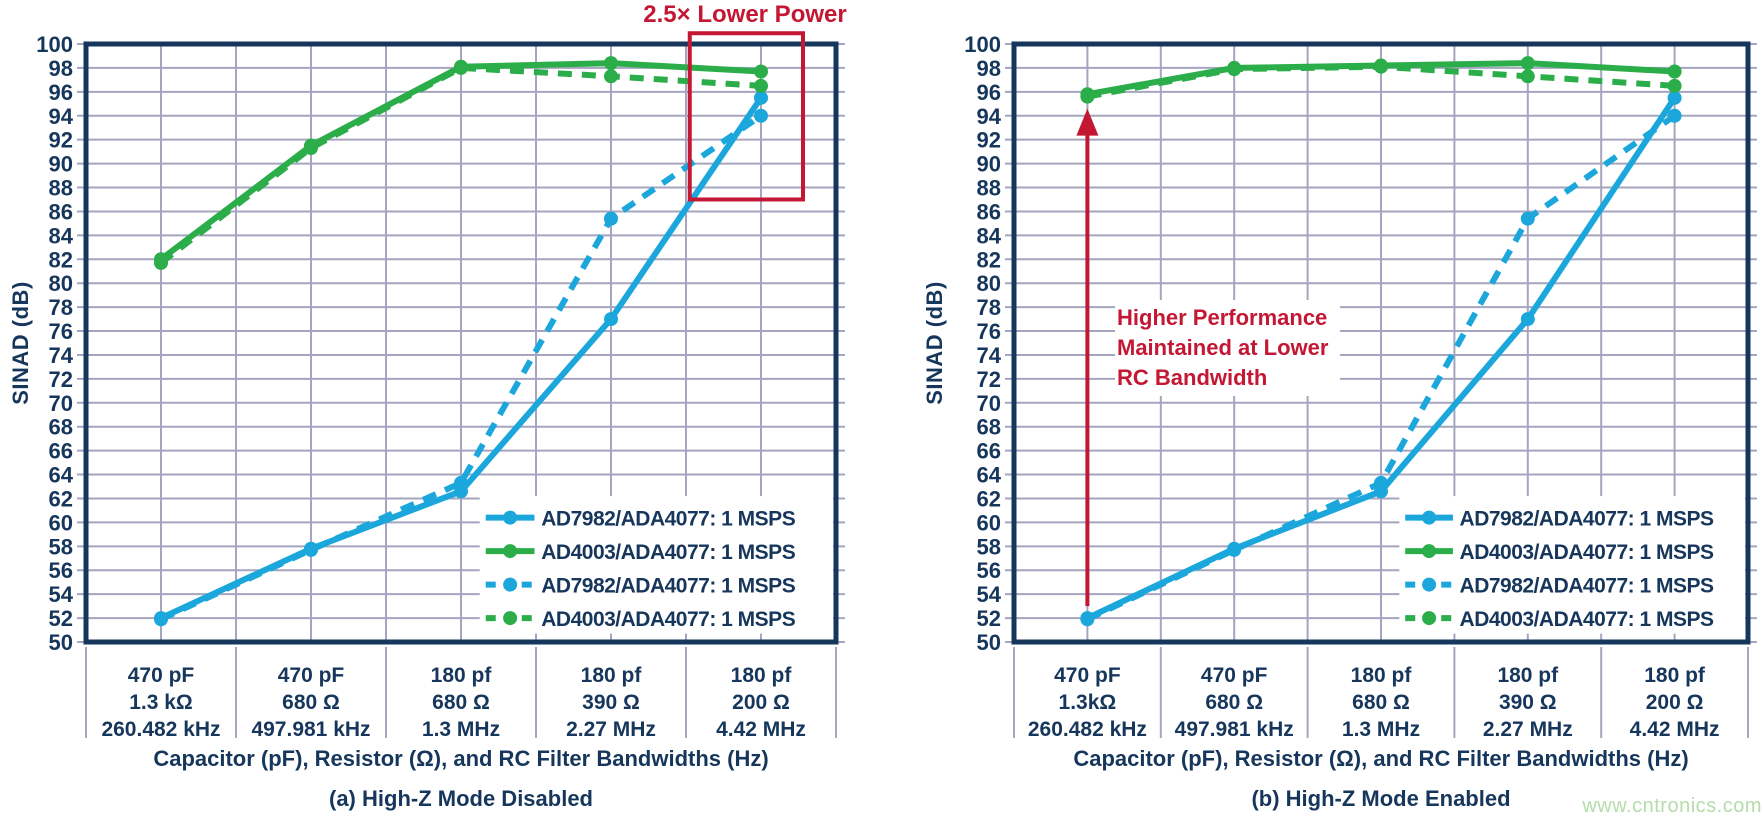  Describe the element at coordinates (61, 379) in the screenshot. I see `y-tick-label: 72` at that location.